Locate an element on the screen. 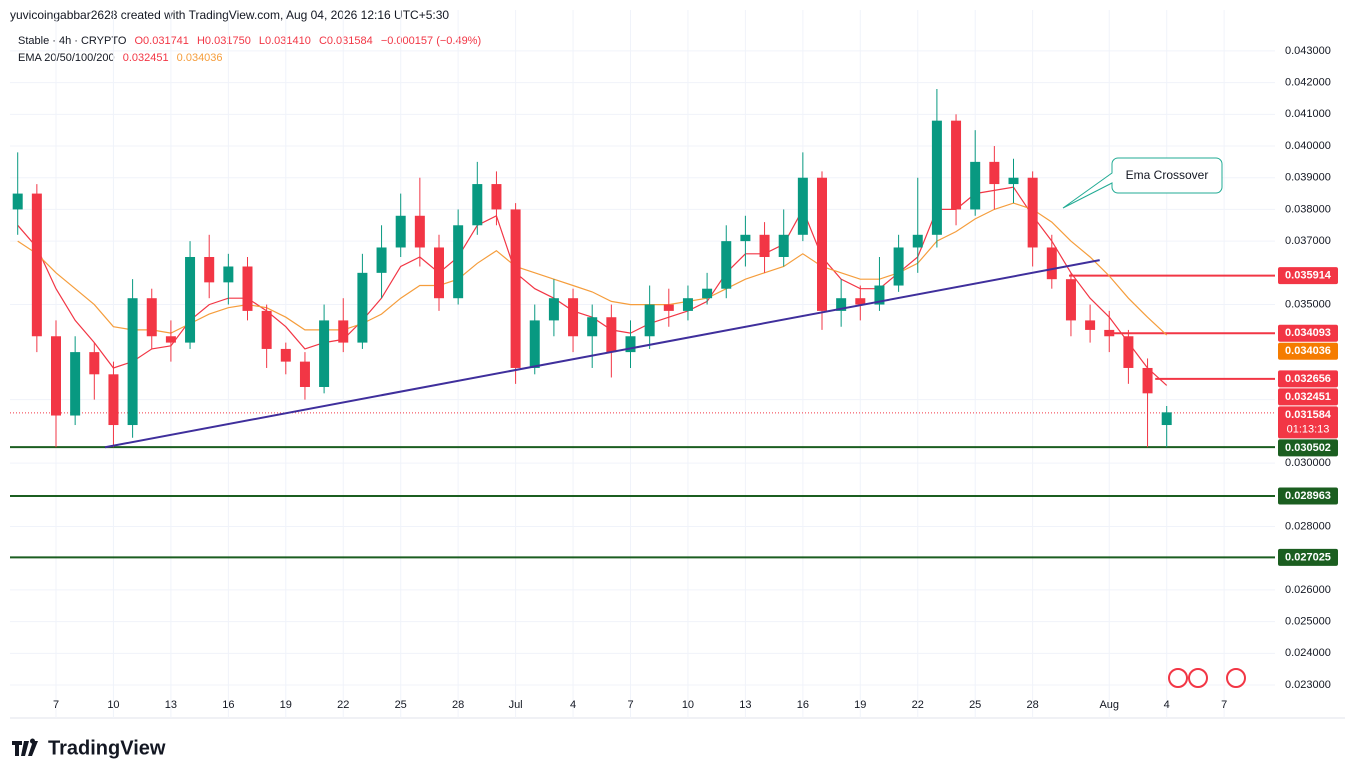 The width and height of the screenshot is (1355, 779). price-label: 0.034093 is located at coordinates (1308, 333).